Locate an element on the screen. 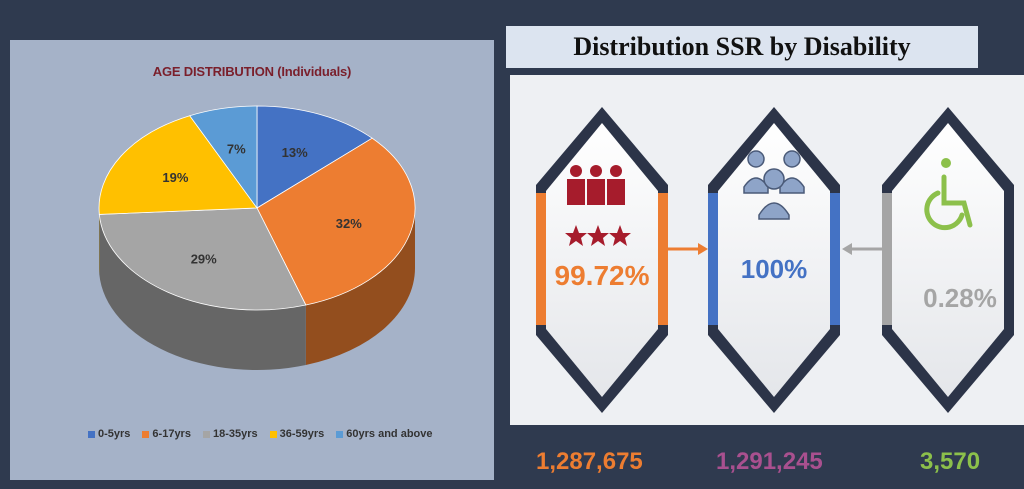 The width and height of the screenshot is (1024, 489). legend-item-60yrs and above: 60yrs and above is located at coordinates (384, 434).